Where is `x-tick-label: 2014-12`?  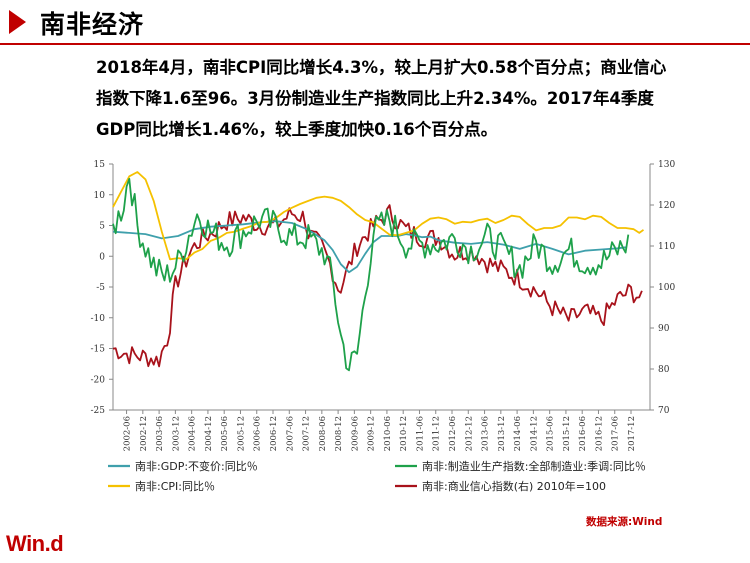 x-tick-label: 2014-12 is located at coordinates (534, 433).